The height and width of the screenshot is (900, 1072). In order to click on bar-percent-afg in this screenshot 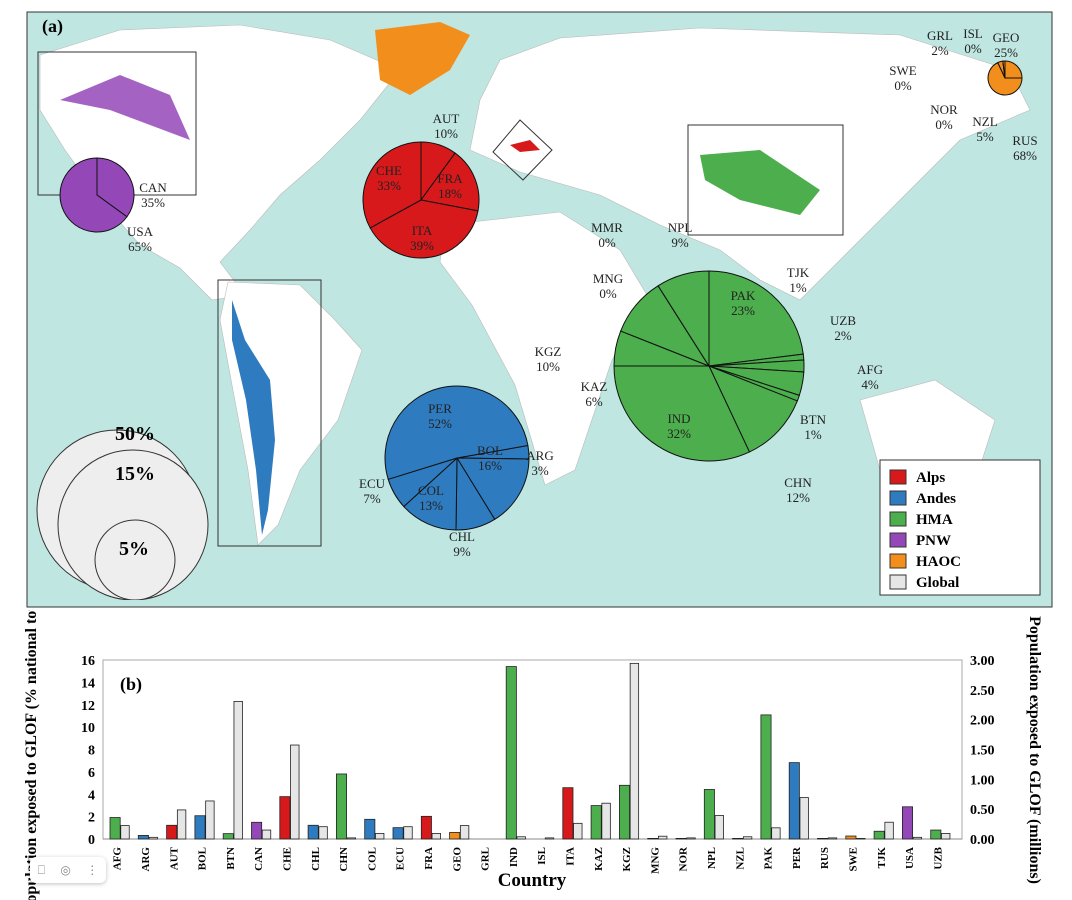, I will do `click(125, 832)`.